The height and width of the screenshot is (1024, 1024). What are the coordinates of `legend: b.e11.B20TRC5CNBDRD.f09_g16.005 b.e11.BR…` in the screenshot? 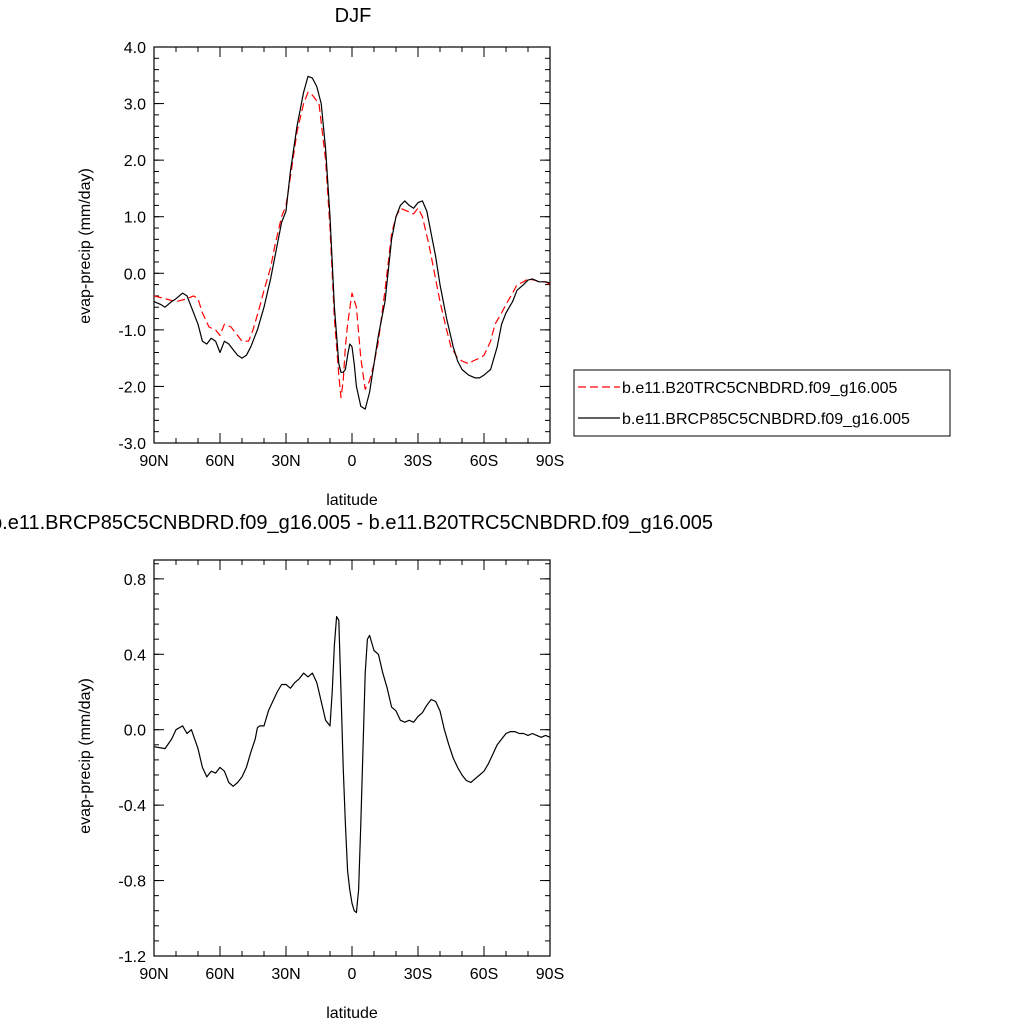 It's located at (762, 403).